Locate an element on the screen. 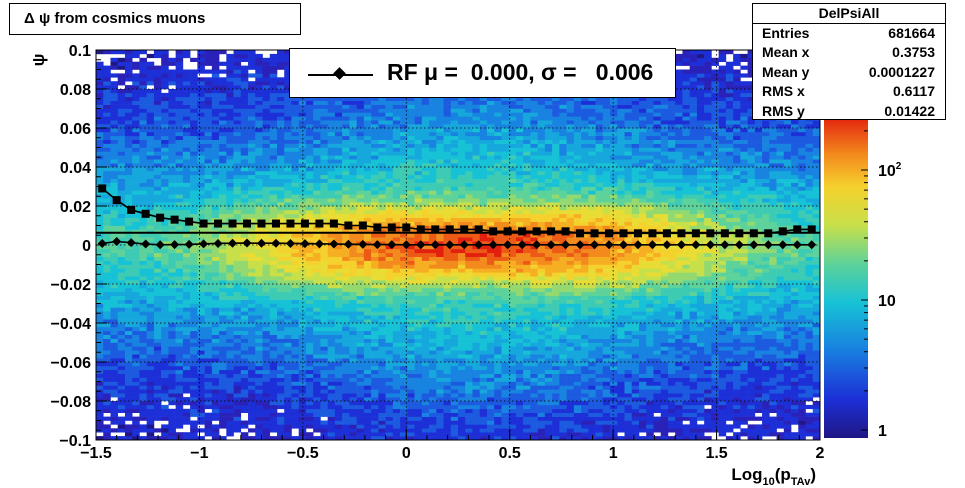  stats-row-value: 0.6117 is located at coordinates (913, 91).